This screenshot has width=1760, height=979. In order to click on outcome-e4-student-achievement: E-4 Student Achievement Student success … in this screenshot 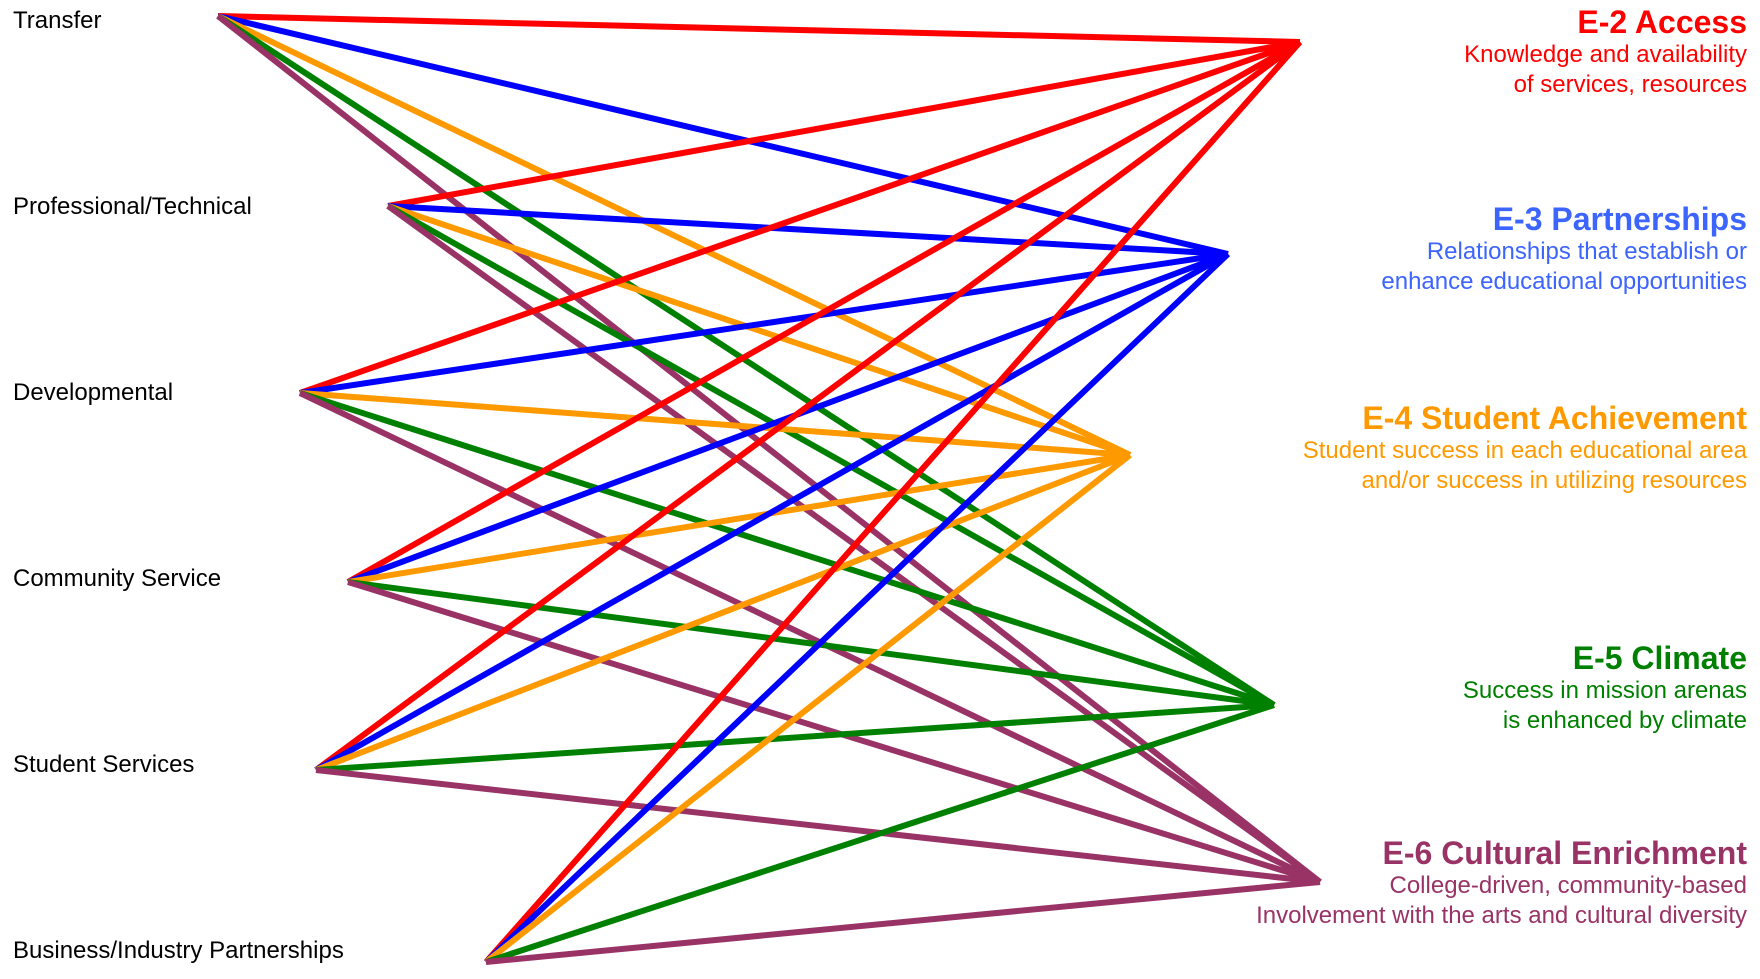, I will do `click(1525, 448)`.